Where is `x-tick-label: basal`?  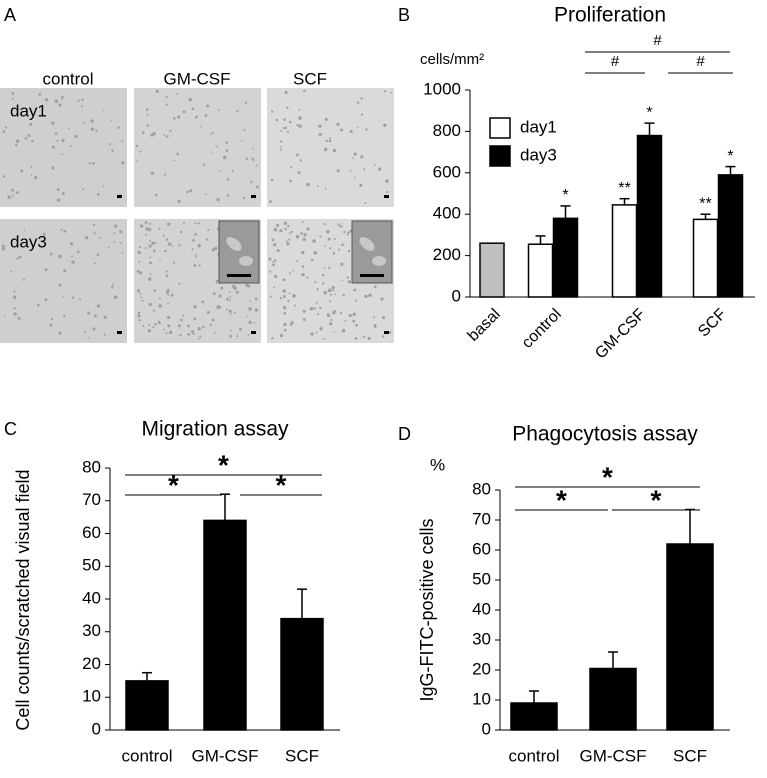
x-tick-label: basal is located at coordinates (484, 325).